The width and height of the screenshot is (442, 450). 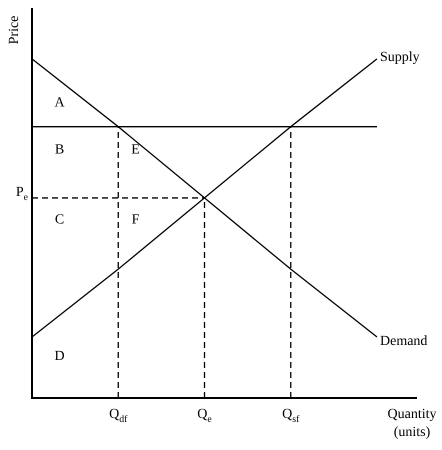 I want to click on series-label: Supply, so click(x=400, y=57).